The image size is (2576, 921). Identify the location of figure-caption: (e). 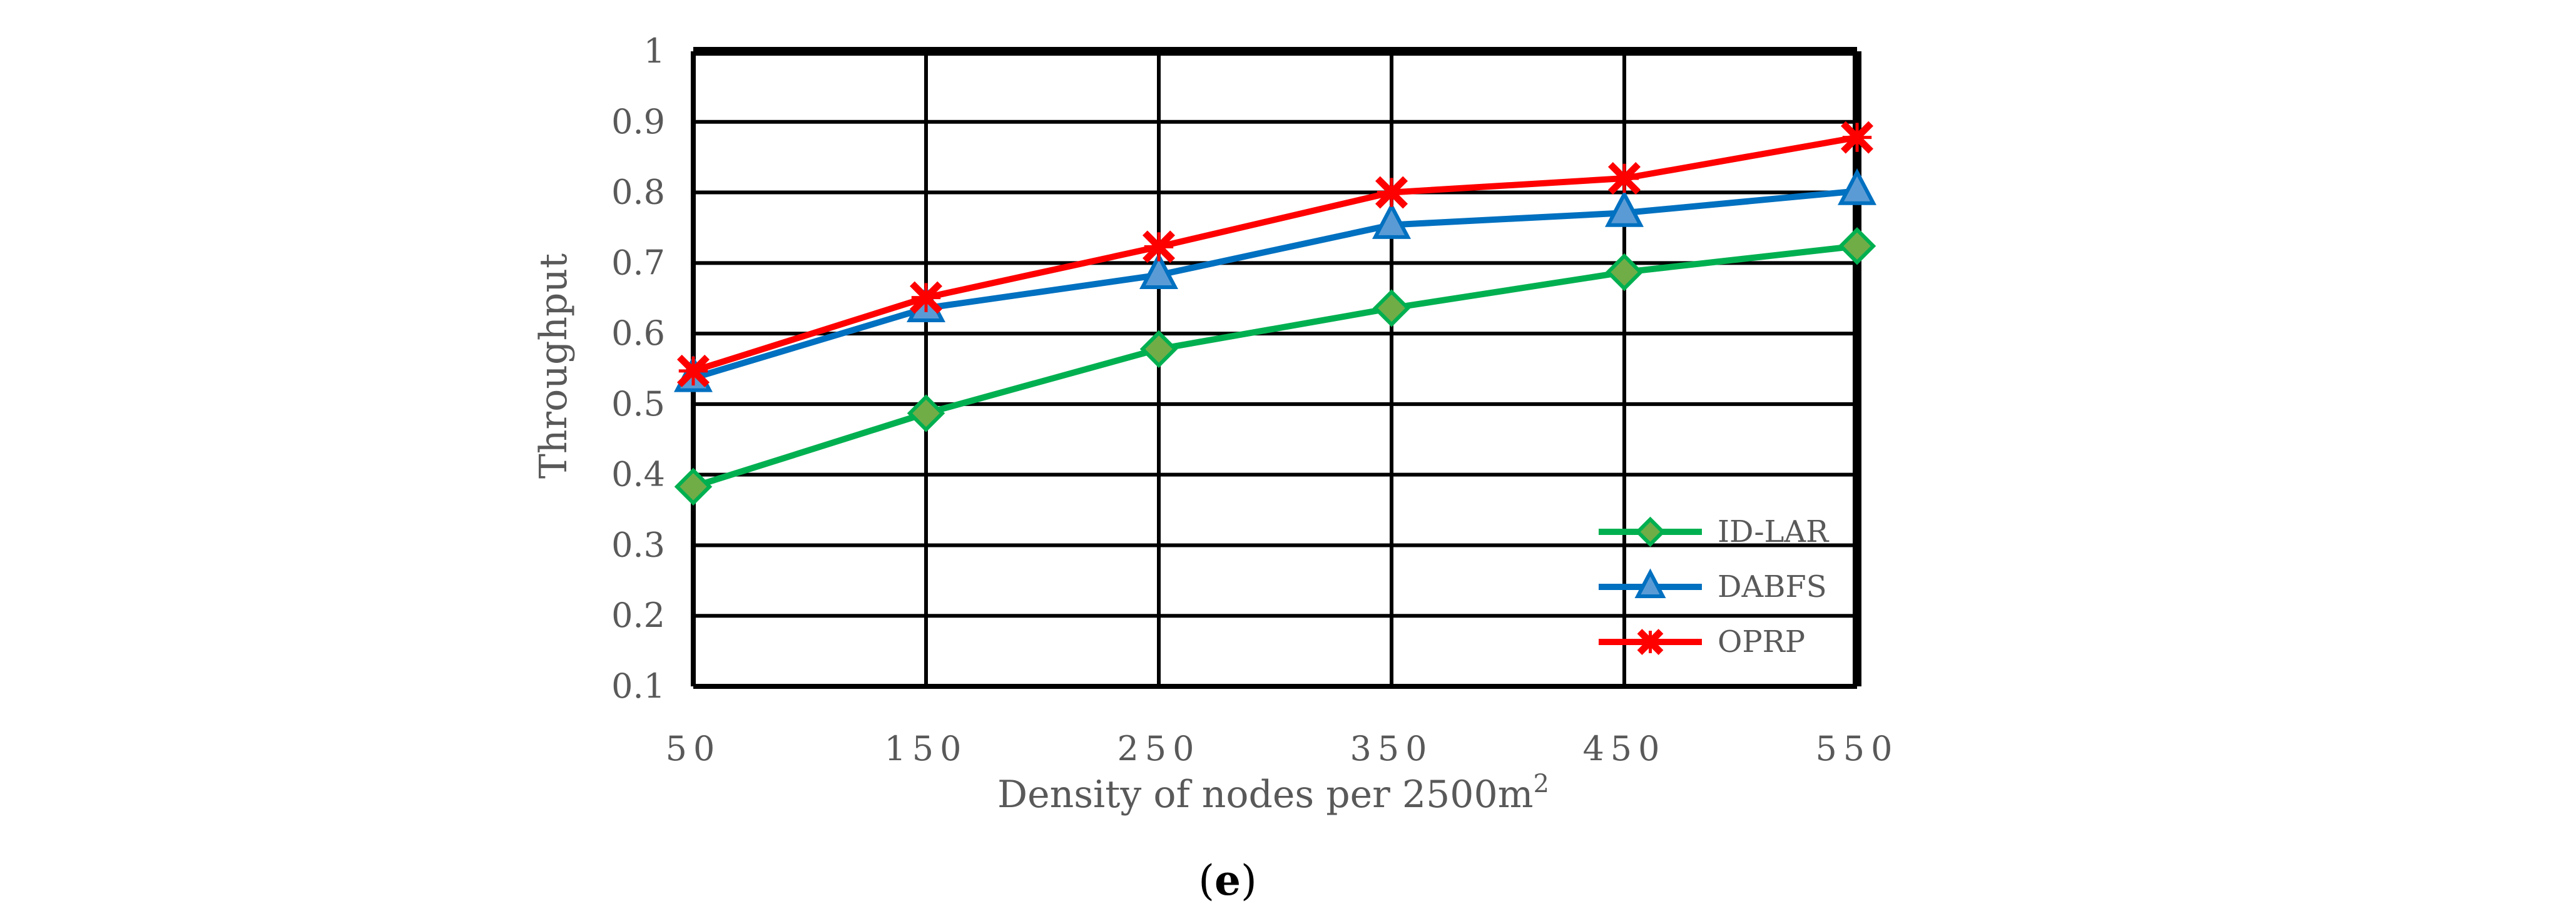
(1227, 880).